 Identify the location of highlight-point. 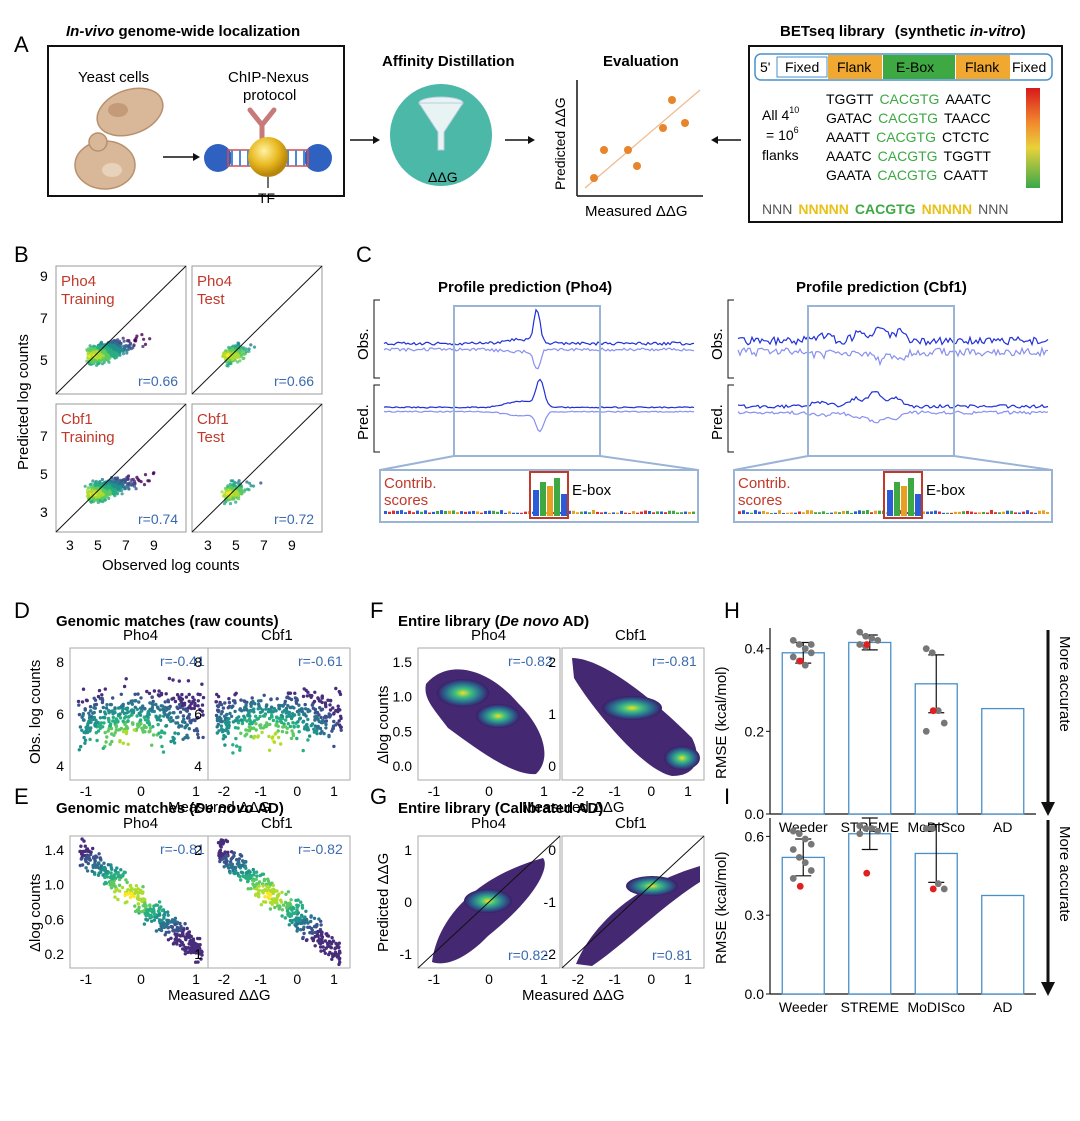
(800, 661).